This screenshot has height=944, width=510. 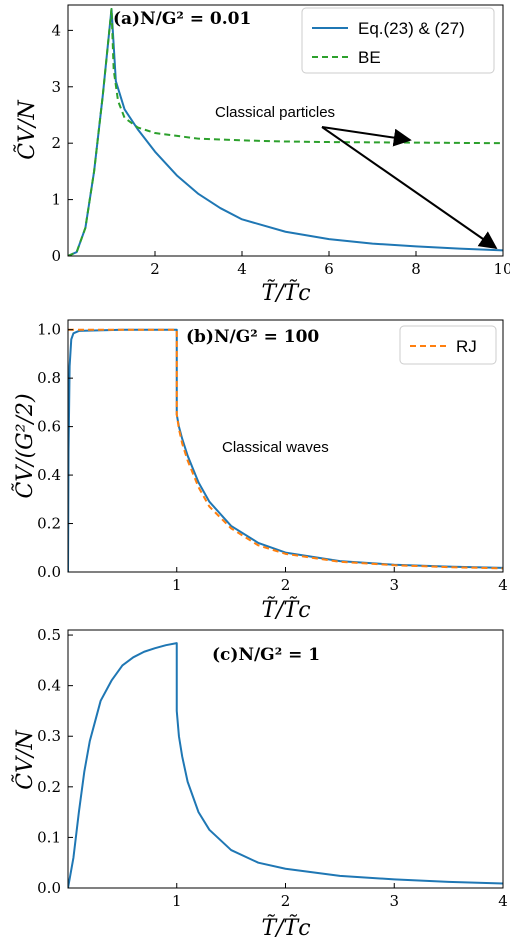 What do you see at coordinates (266, 655) in the screenshot?
I see `panel-c-title: (c)N/G² = 1` at bounding box center [266, 655].